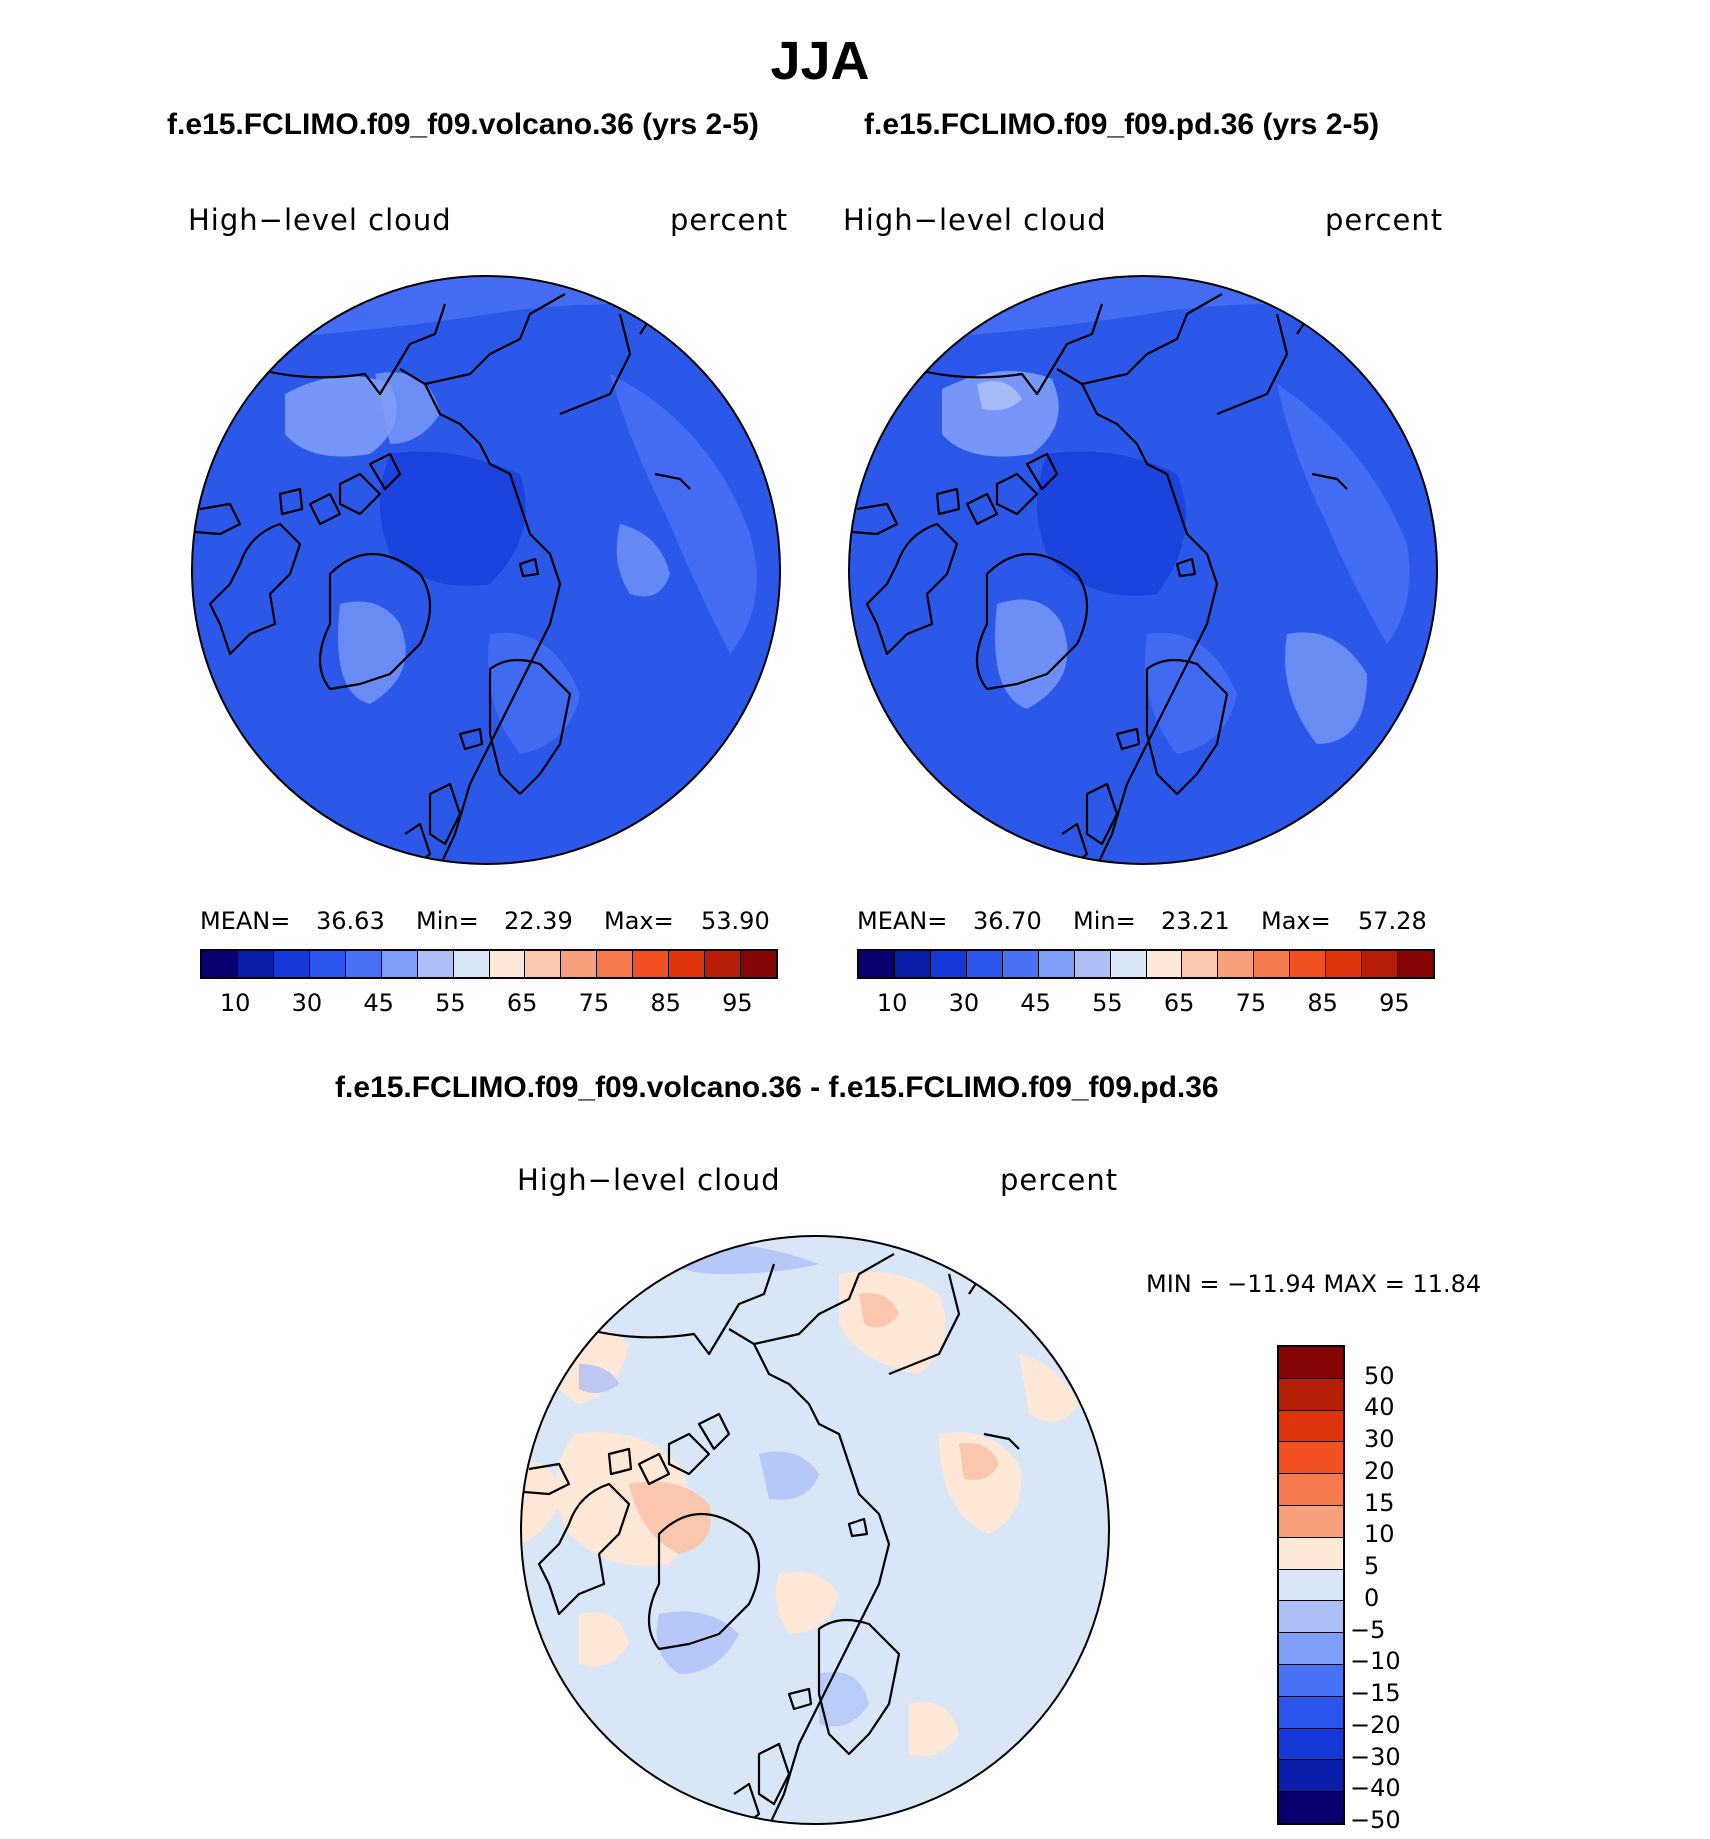 This screenshot has height=1839, width=1710. What do you see at coordinates (522, 1003) in the screenshot?
I see `panel1-colorbar-tick-label: 65` at bounding box center [522, 1003].